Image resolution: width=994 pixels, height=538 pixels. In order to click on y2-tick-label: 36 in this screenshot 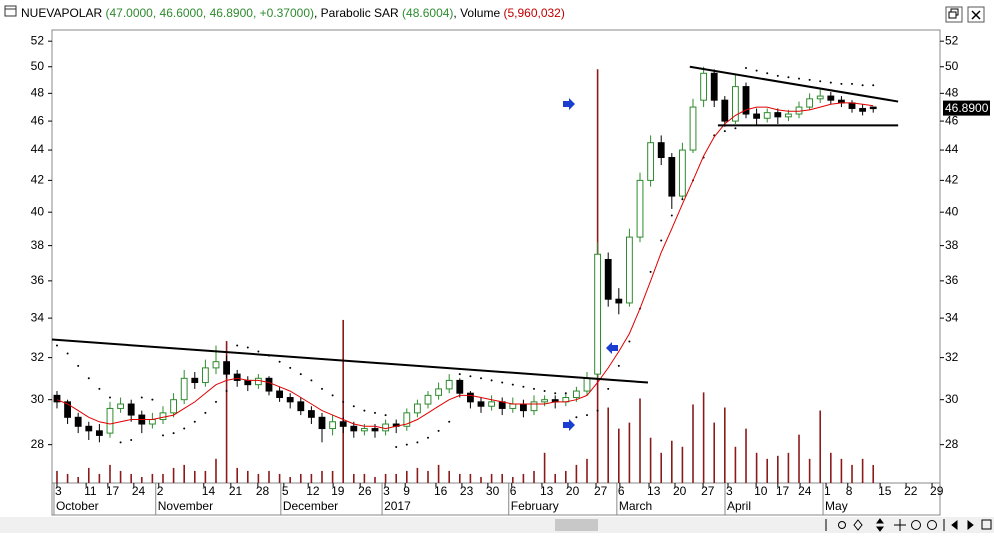, I will do `click(952, 280)`.